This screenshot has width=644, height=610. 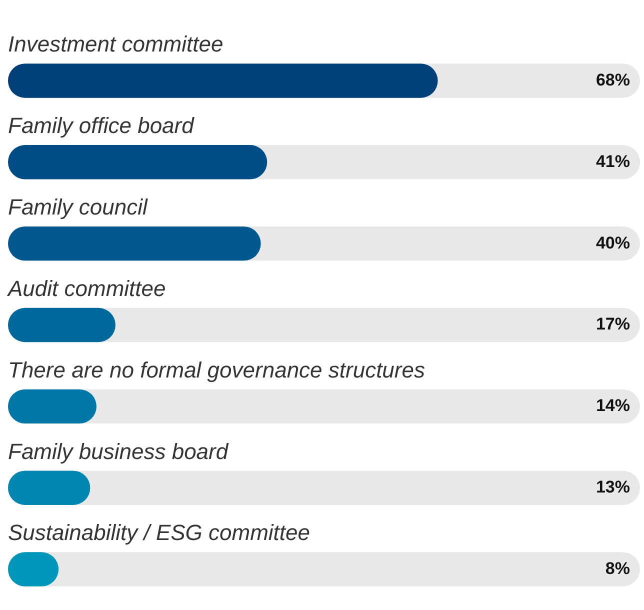 What do you see at coordinates (613, 80) in the screenshot?
I see `data-label: 68%` at bounding box center [613, 80].